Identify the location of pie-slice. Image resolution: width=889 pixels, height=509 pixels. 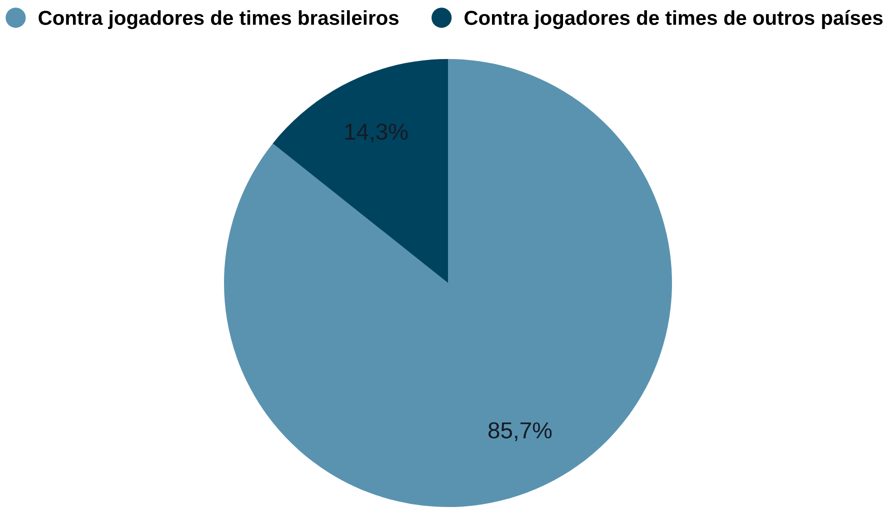
(360, 171).